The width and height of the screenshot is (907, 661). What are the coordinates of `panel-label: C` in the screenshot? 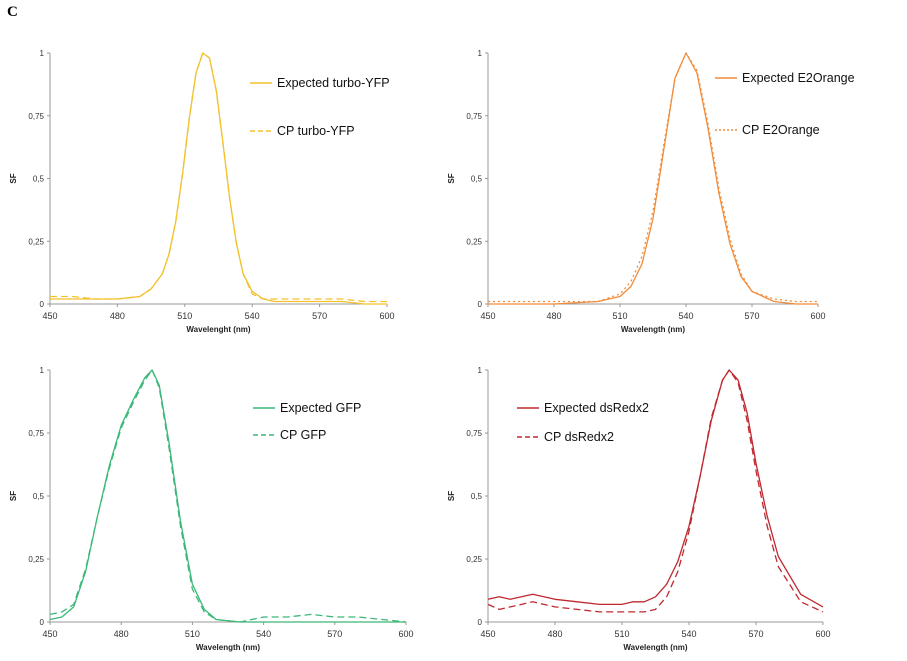 It's located at (12, 12).